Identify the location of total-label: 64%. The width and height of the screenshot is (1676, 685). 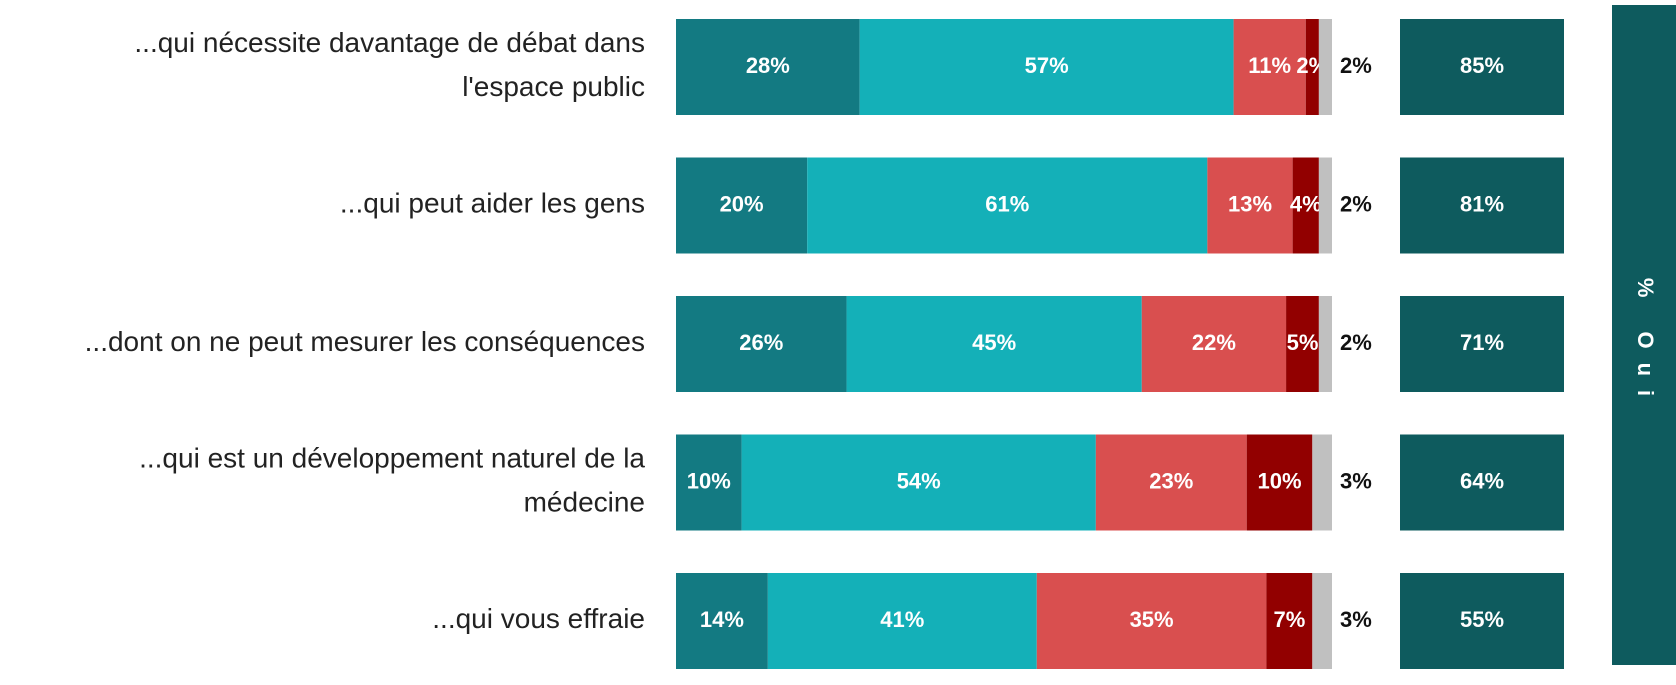
(1482, 480).